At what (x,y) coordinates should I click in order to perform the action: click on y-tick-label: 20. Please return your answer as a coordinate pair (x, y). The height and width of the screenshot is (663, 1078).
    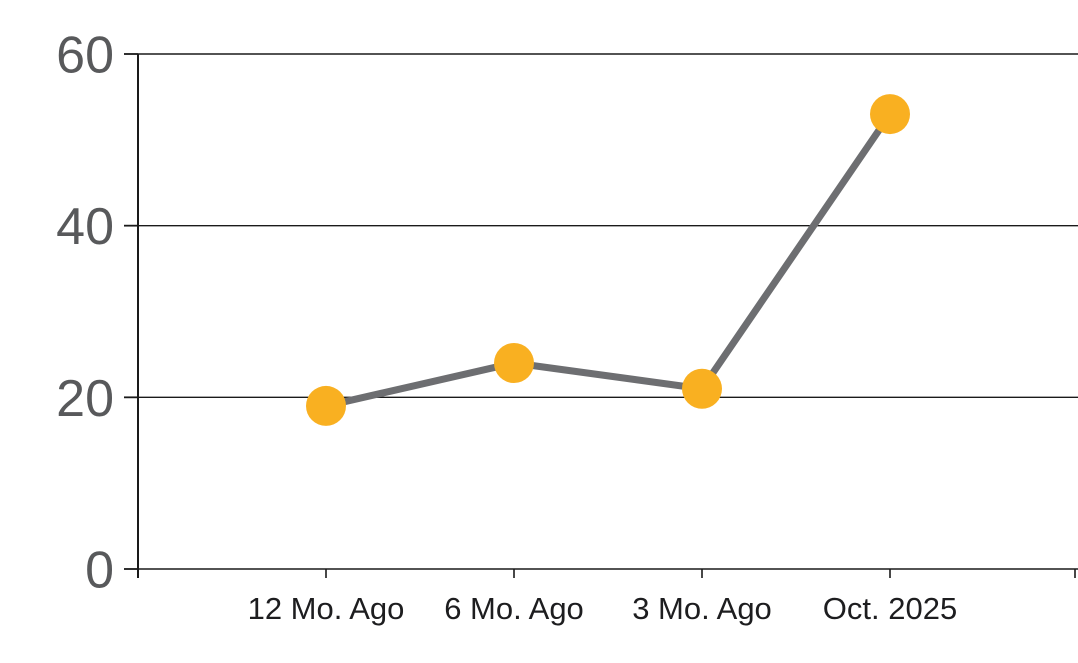
    Looking at the image, I should click on (85, 399).